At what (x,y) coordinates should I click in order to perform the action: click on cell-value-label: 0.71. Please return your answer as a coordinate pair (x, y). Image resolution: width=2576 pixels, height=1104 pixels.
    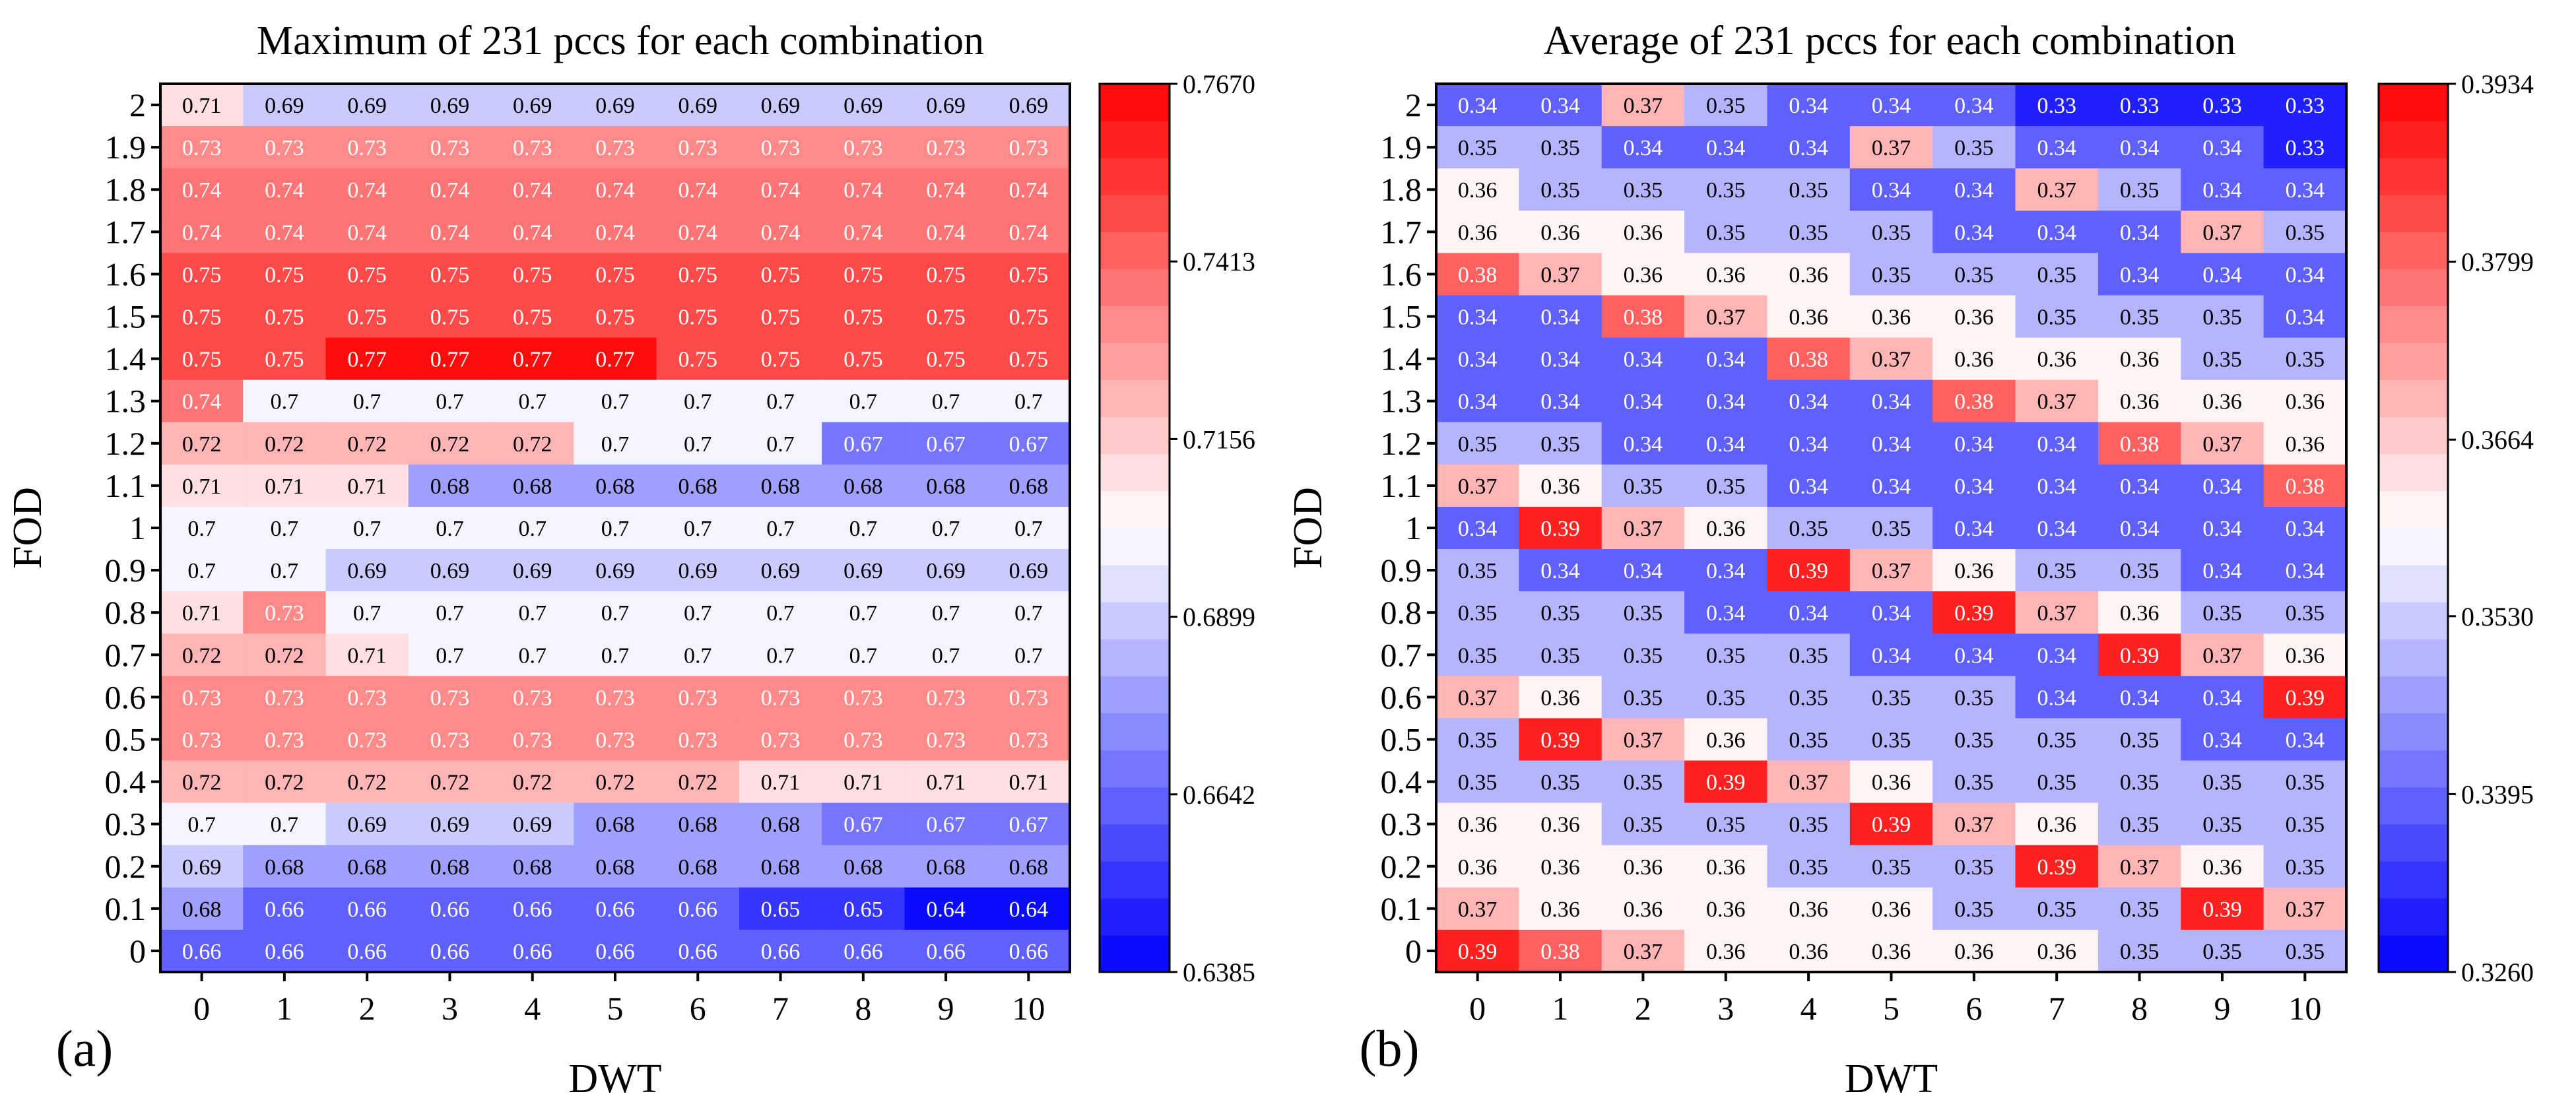
    Looking at the image, I should click on (202, 614).